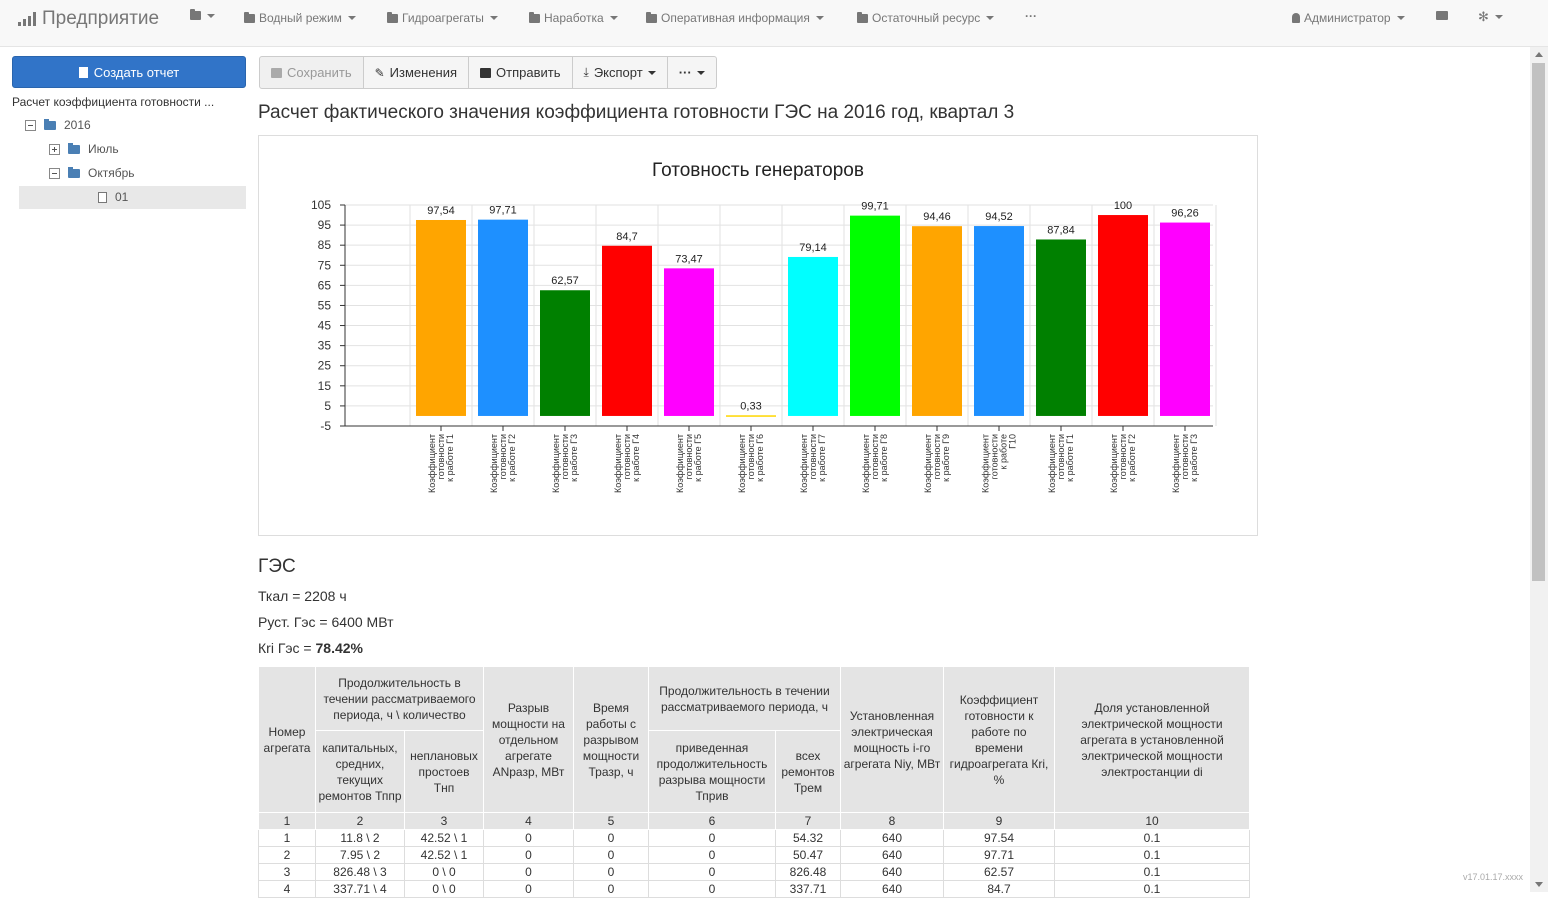 The height and width of the screenshot is (898, 1548). I want to click on bar-value-label: 97,54, so click(441, 211).